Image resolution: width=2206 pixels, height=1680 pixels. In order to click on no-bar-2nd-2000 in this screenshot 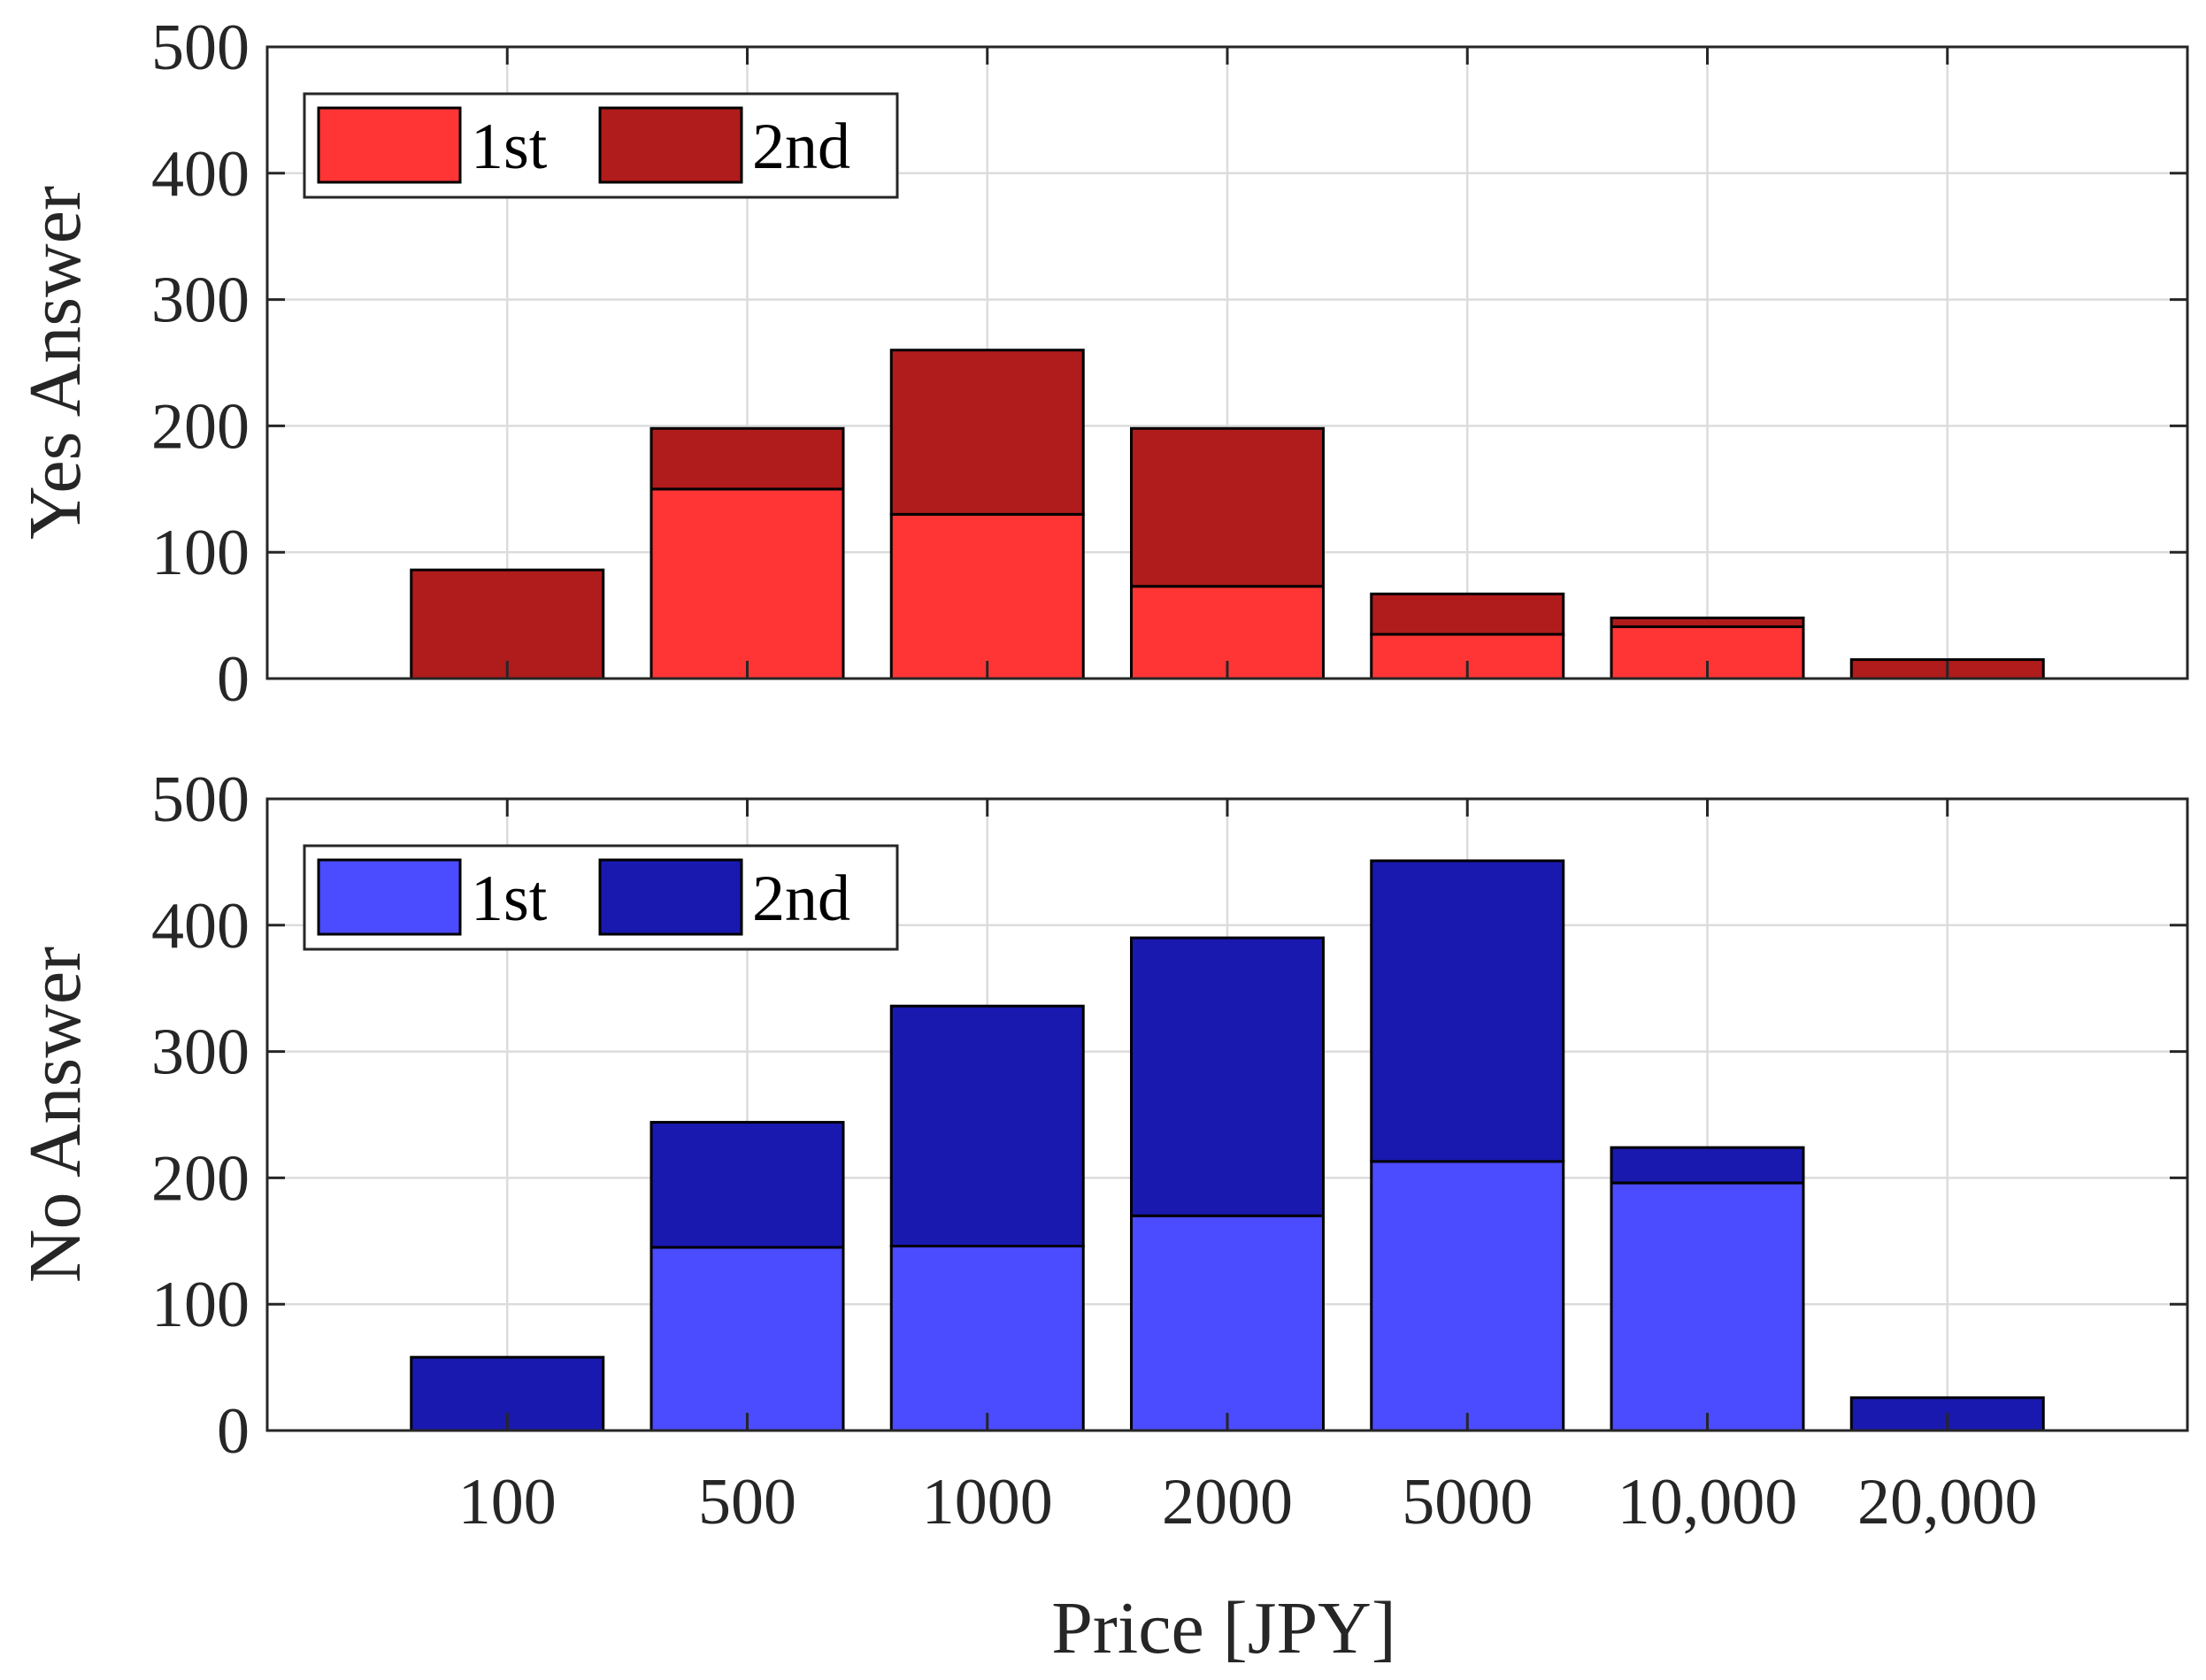, I will do `click(1228, 1076)`.